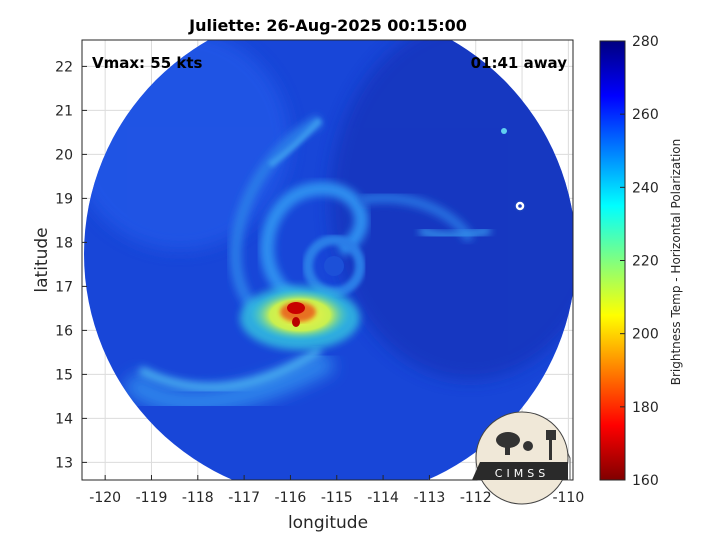  Describe the element at coordinates (383, 498) in the screenshot. I see `x-tick-label: -114` at that location.